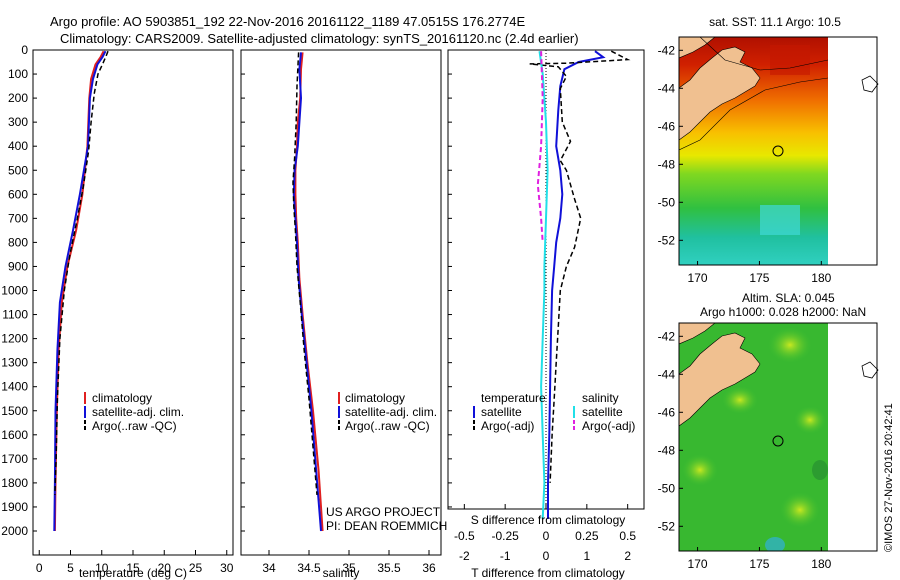 The height and width of the screenshot is (580, 900). I want to click on salinity-argo-line, so click(305, 273).